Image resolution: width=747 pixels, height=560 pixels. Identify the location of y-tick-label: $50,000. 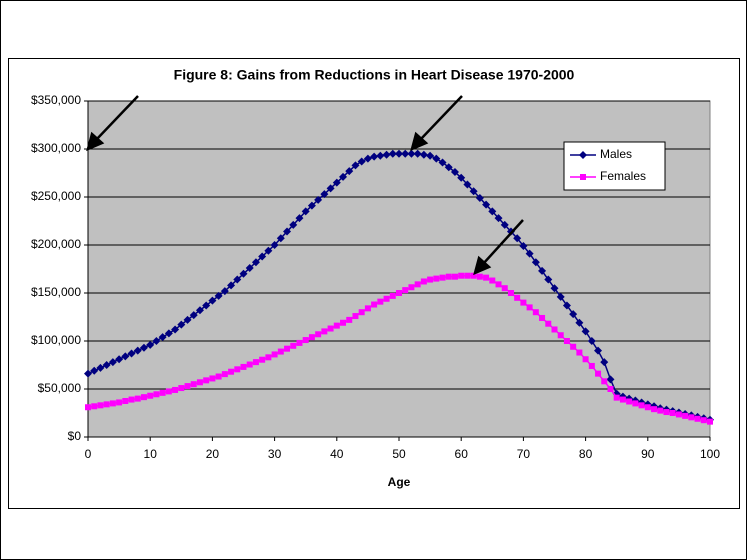
(60, 388).